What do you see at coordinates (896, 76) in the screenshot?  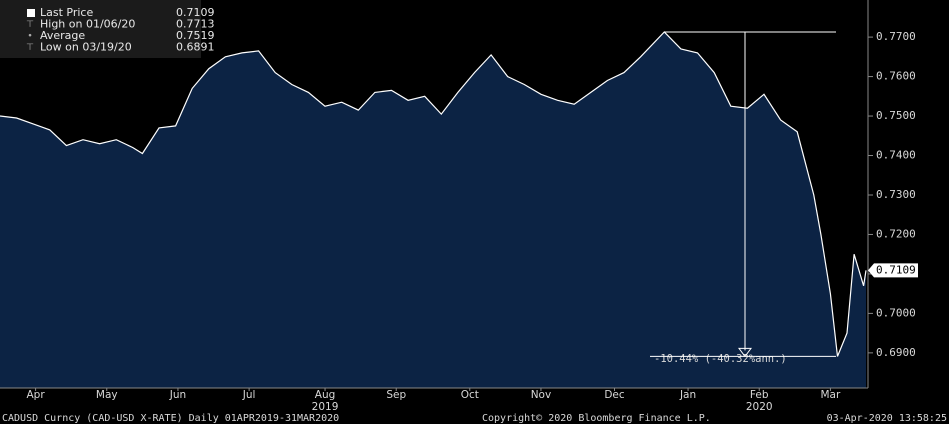 I see `y-tick-label: 0.7600` at bounding box center [896, 76].